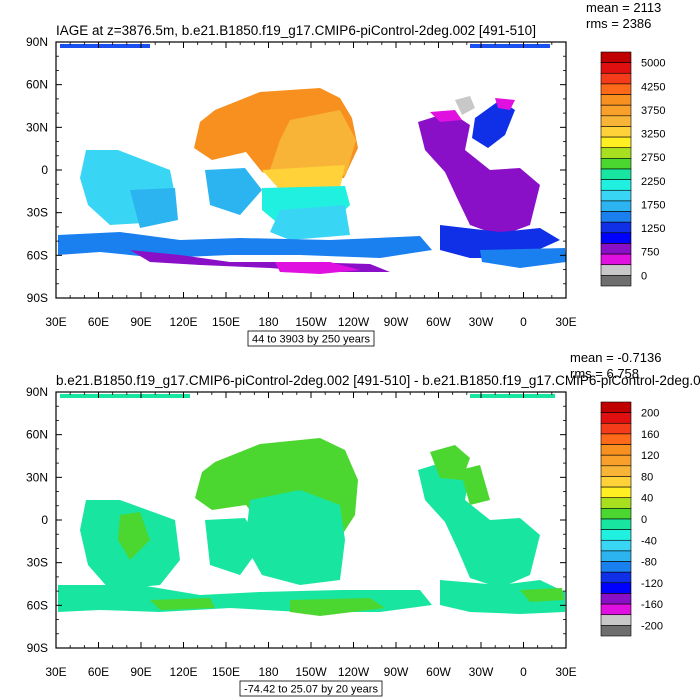 The width and height of the screenshot is (700, 700). Describe the element at coordinates (652, 584) in the screenshot. I see `colorbar-label: -120` at that location.